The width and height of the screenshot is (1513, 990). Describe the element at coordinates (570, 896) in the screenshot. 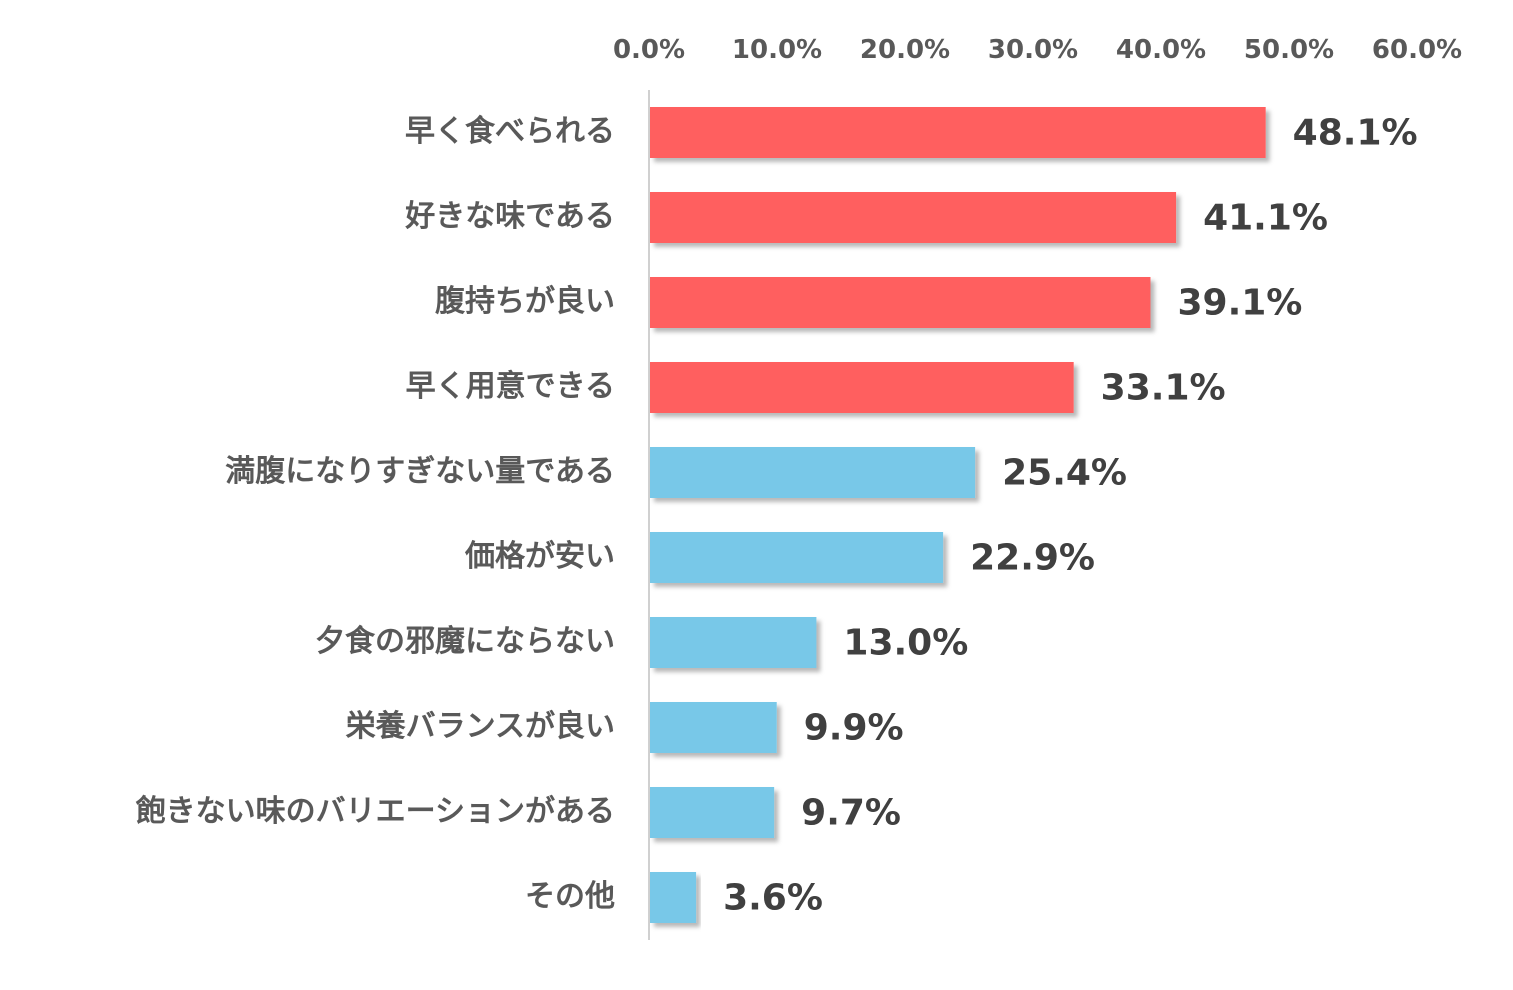

I see `category-label: その他` at that location.